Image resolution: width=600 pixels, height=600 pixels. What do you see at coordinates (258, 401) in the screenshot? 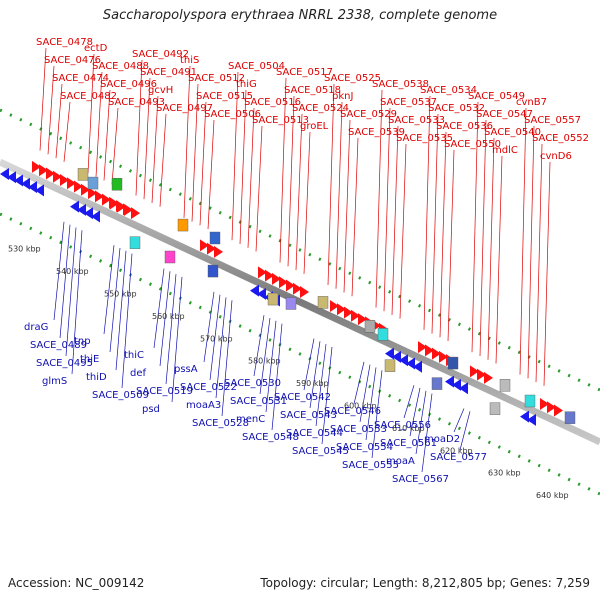
I see `reverse-gene-label: SACE_0531` at bounding box center [258, 401].